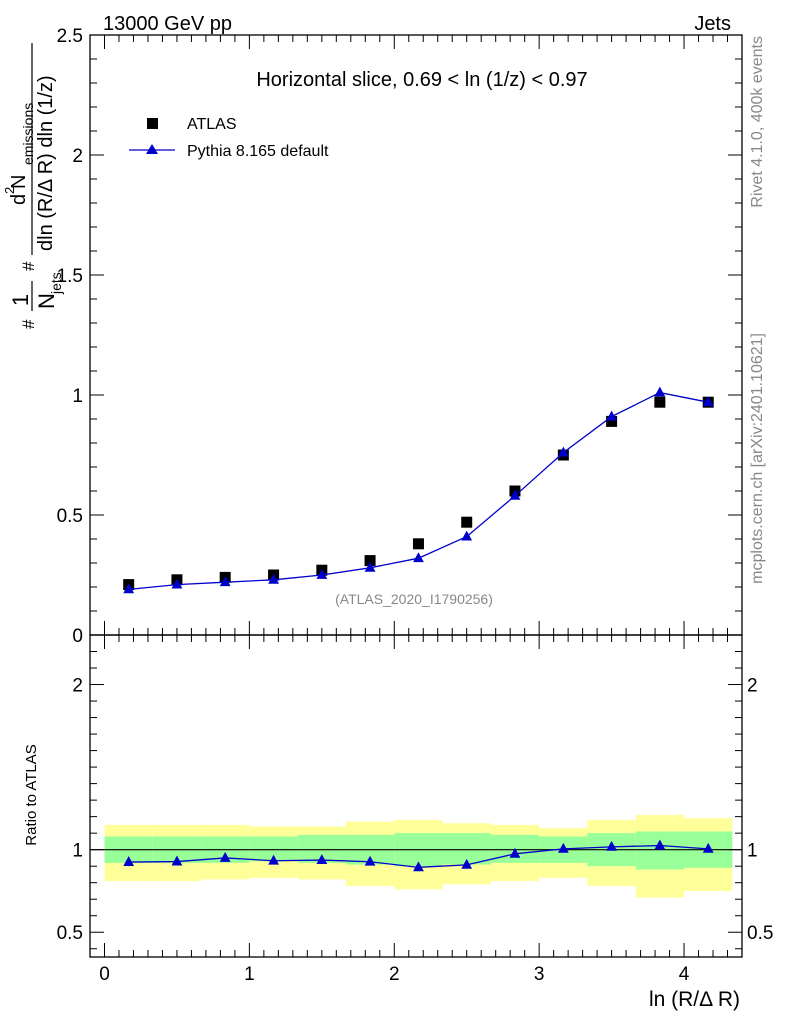 The height and width of the screenshot is (1024, 786). Describe the element at coordinates (414, 599) in the screenshot. I see `analysis-watermark: (ATLAS_2020_I1790256)` at that location.